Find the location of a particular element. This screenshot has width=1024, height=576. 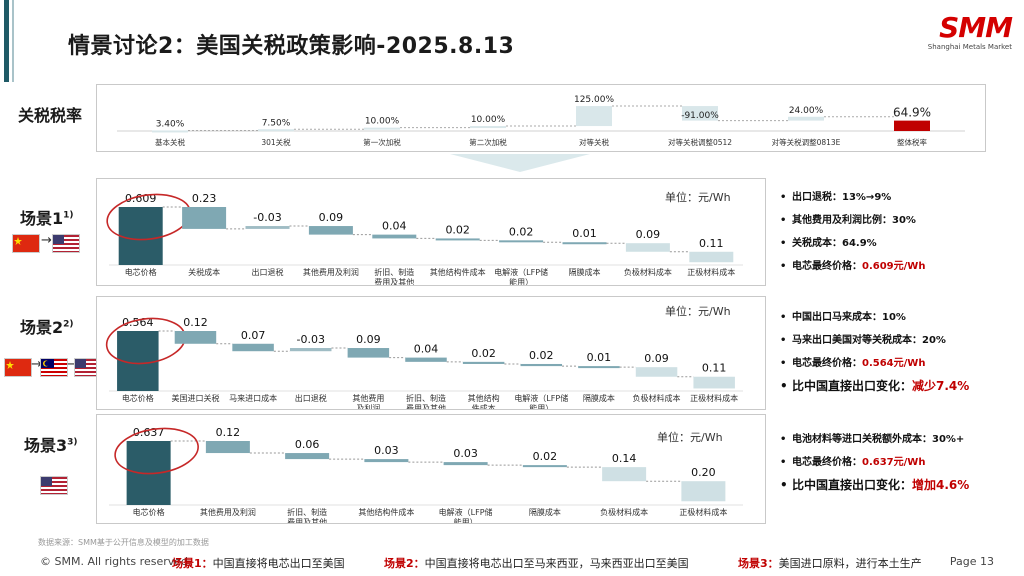

tariff-category-label: 对等关税调整0813E is located at coordinates (806, 142).